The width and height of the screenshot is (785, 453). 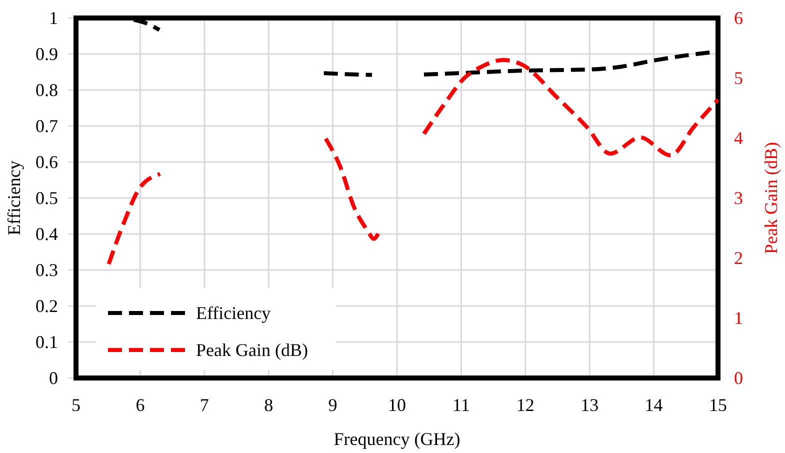 What do you see at coordinates (738, 318) in the screenshot?
I see `y2-tick-label: 1` at bounding box center [738, 318].